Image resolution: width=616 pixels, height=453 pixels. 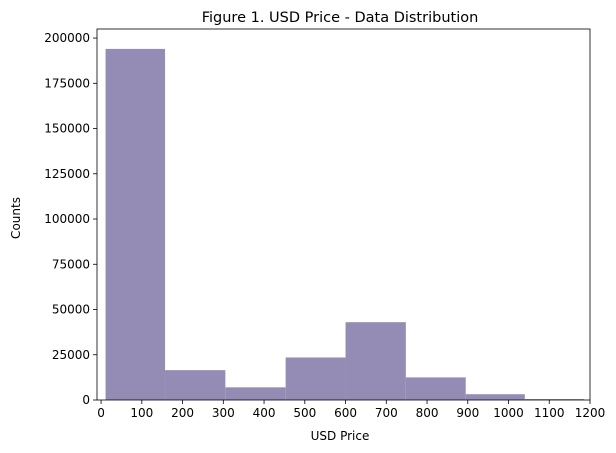 I want to click on y-tick-label: 25000, so click(x=71, y=355).